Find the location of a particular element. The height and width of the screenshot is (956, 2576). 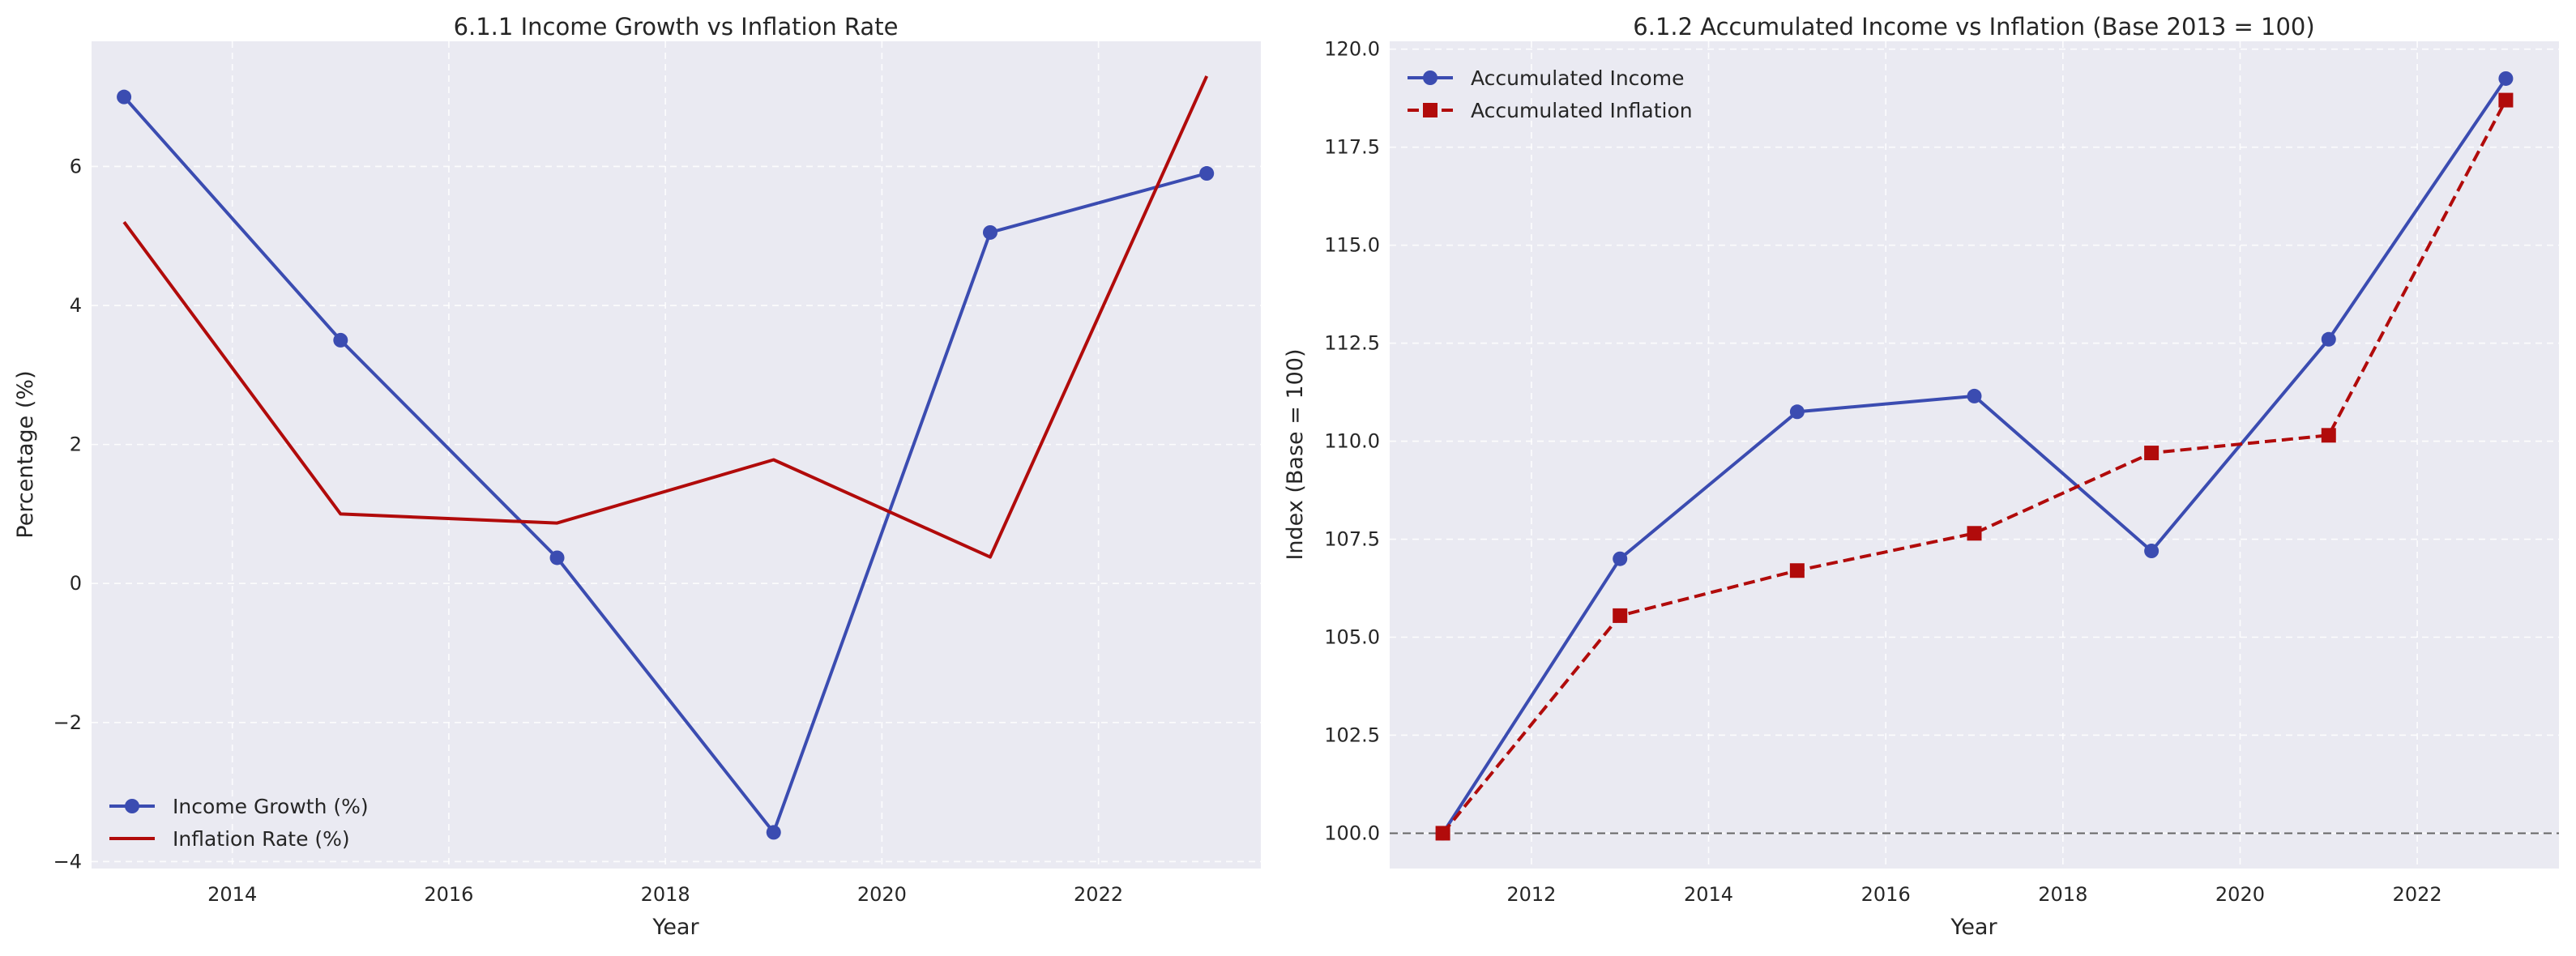

y-tick-label: 112.5 is located at coordinates (1352, 343).